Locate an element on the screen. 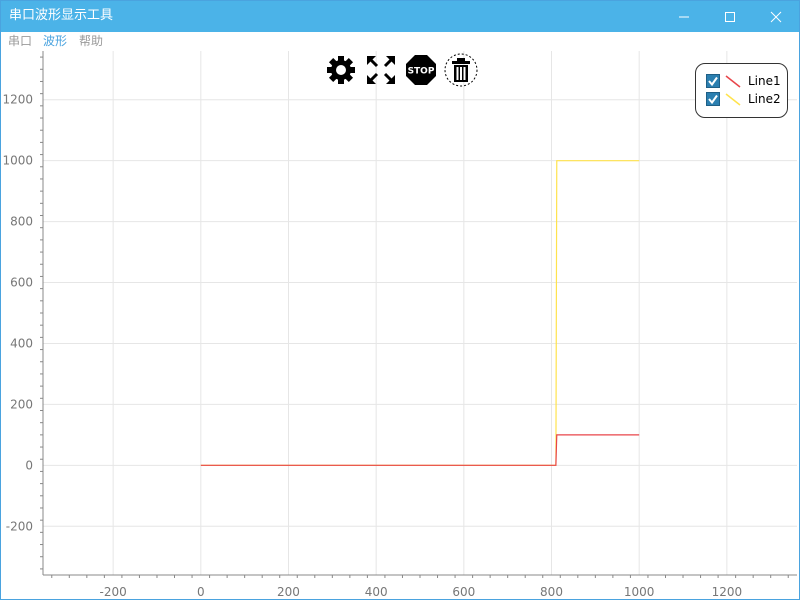  fullscreen-button is located at coordinates (381, 70).